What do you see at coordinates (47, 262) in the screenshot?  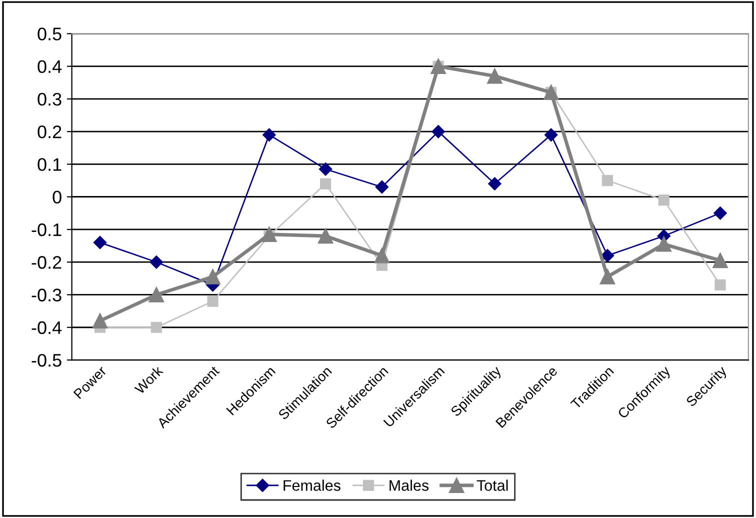 I see `y-tick-label: -0.2` at bounding box center [47, 262].